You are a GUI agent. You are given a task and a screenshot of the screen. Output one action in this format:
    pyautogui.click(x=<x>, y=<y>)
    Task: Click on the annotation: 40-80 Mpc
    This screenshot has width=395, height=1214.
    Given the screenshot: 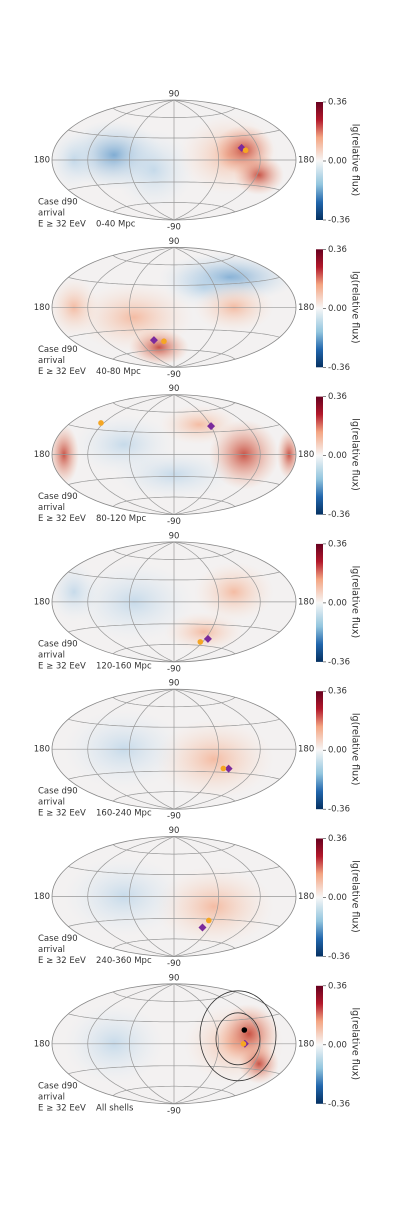 What is the action you would take?
    pyautogui.click(x=118, y=372)
    